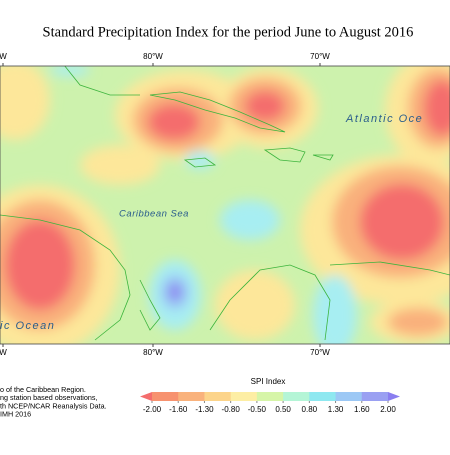 The height and width of the screenshot is (455, 450). I want to click on credit-line: o of the Caribbean Region., so click(43, 389).